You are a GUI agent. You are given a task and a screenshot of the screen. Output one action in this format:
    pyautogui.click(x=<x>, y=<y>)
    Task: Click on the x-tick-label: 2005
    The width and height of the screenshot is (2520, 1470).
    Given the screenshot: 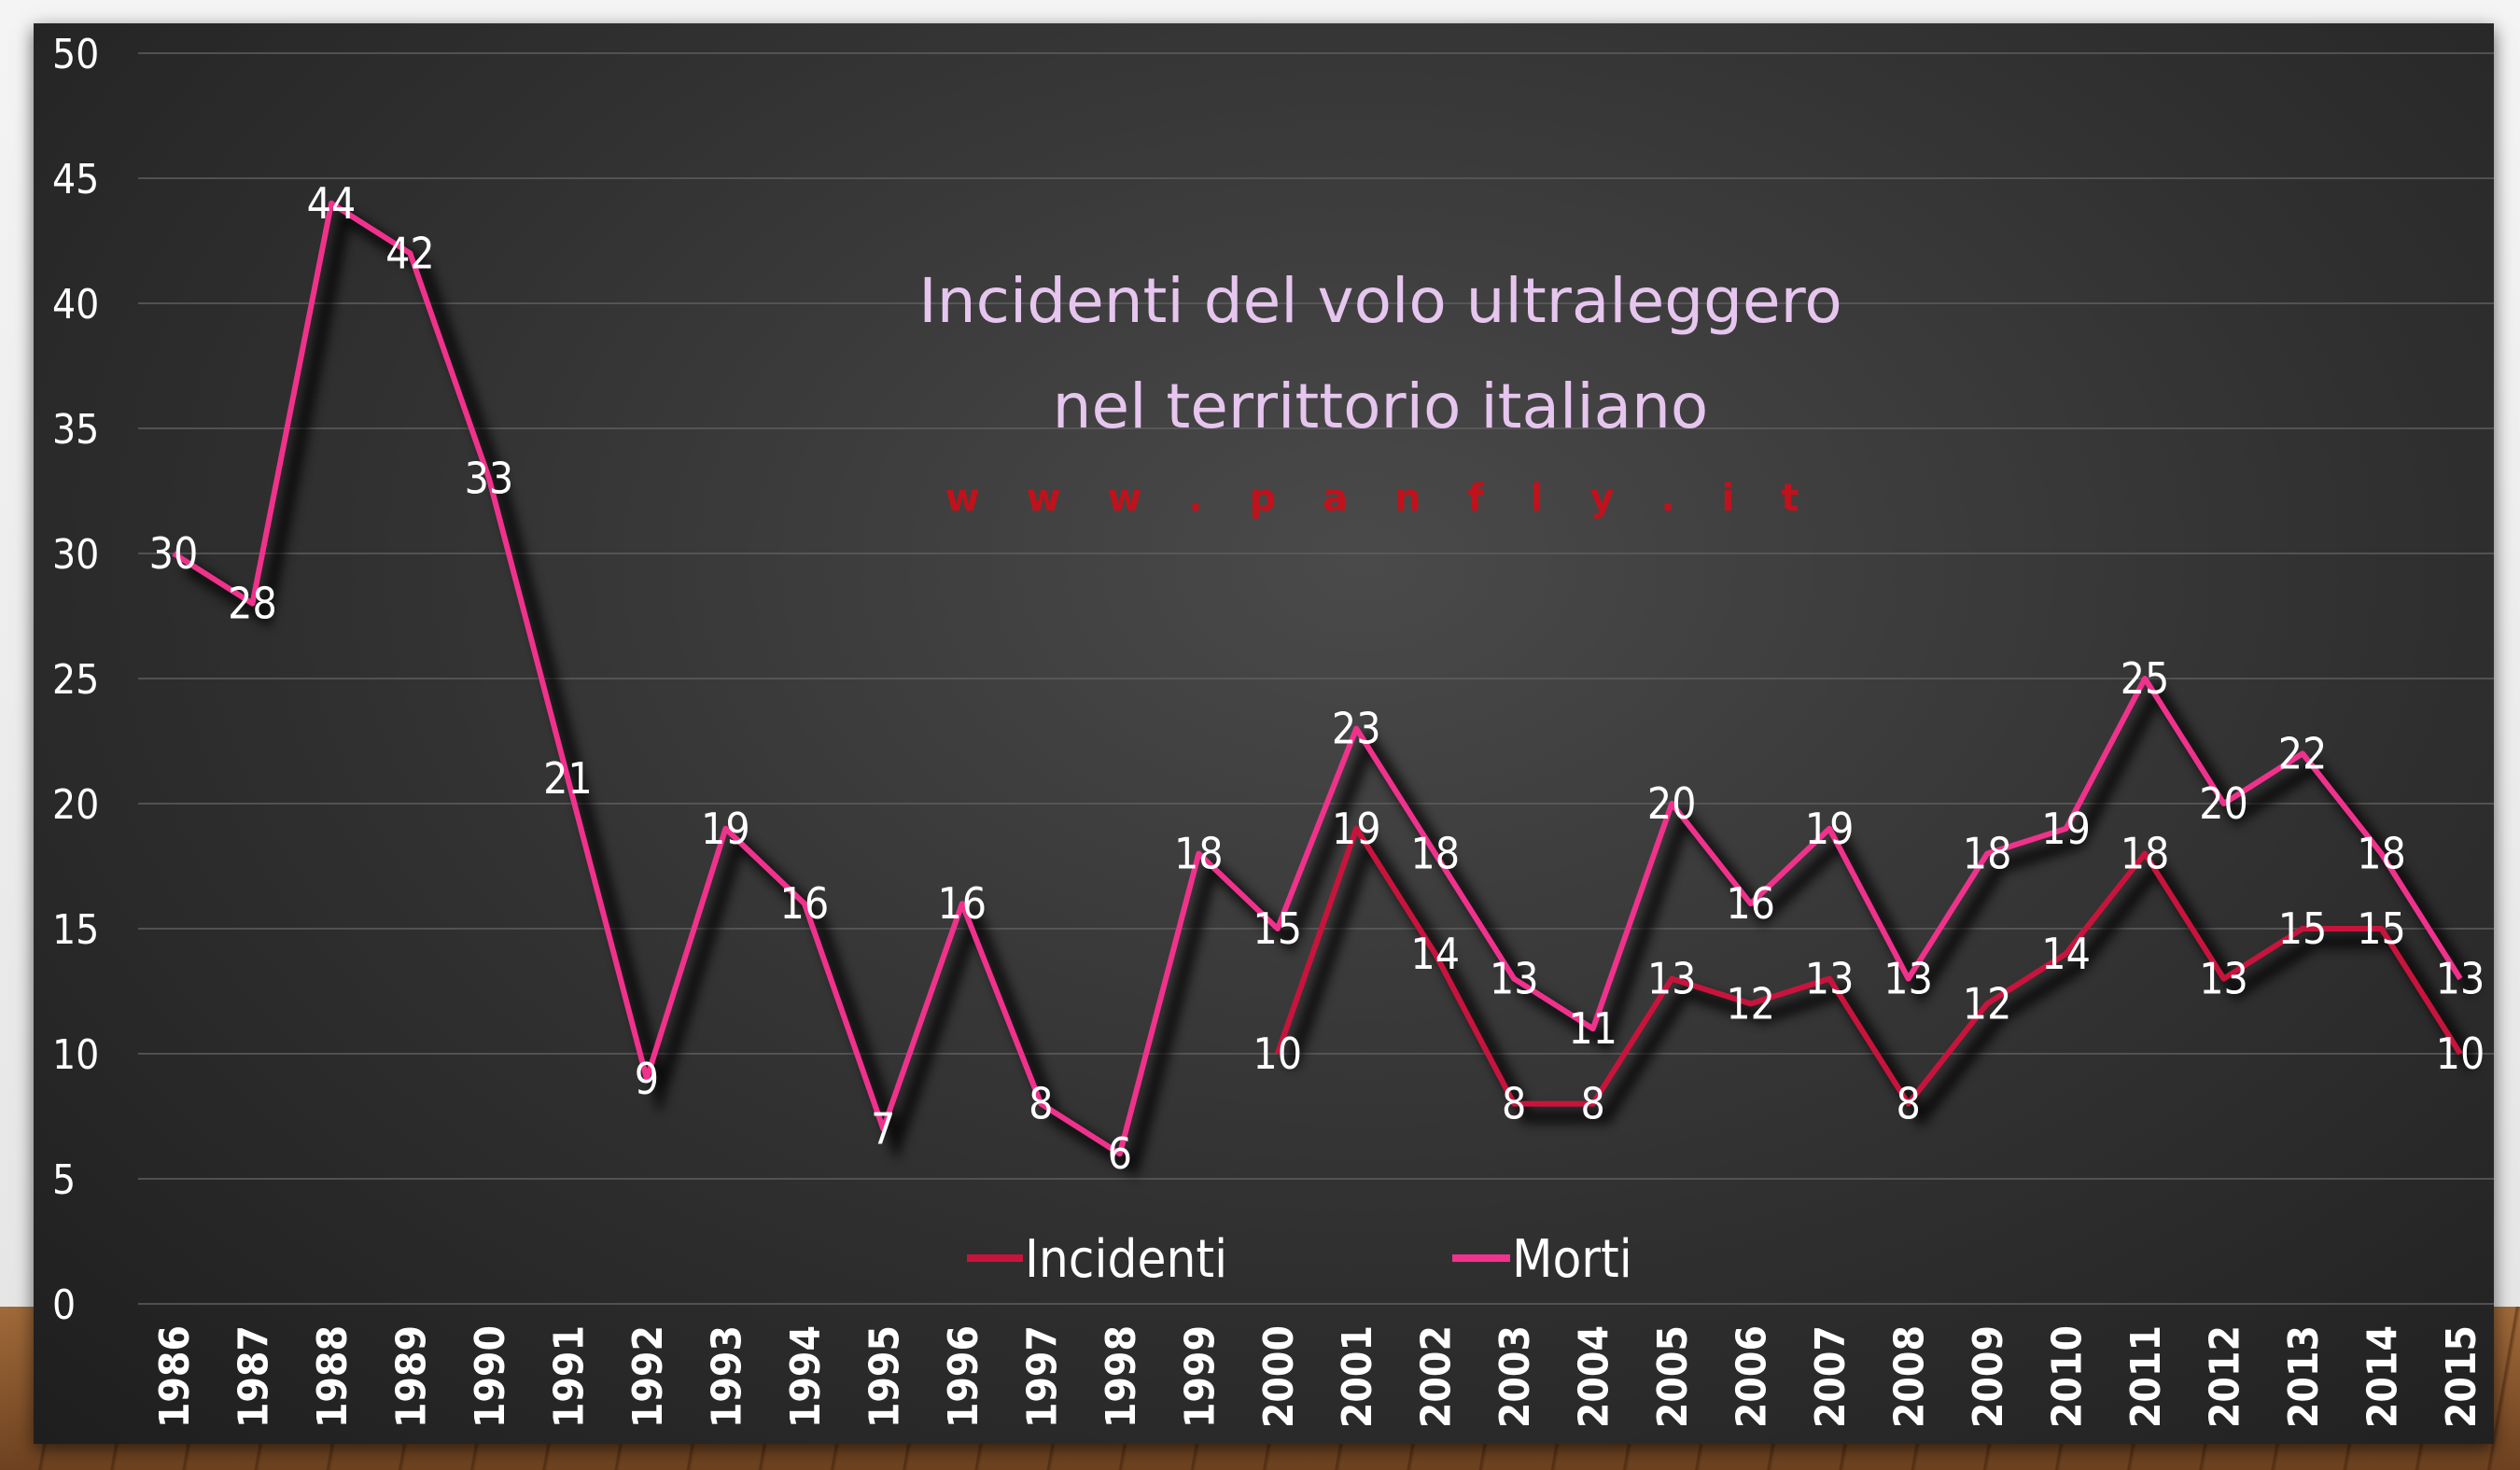 What is the action you would take?
    pyautogui.click(x=1673, y=1376)
    